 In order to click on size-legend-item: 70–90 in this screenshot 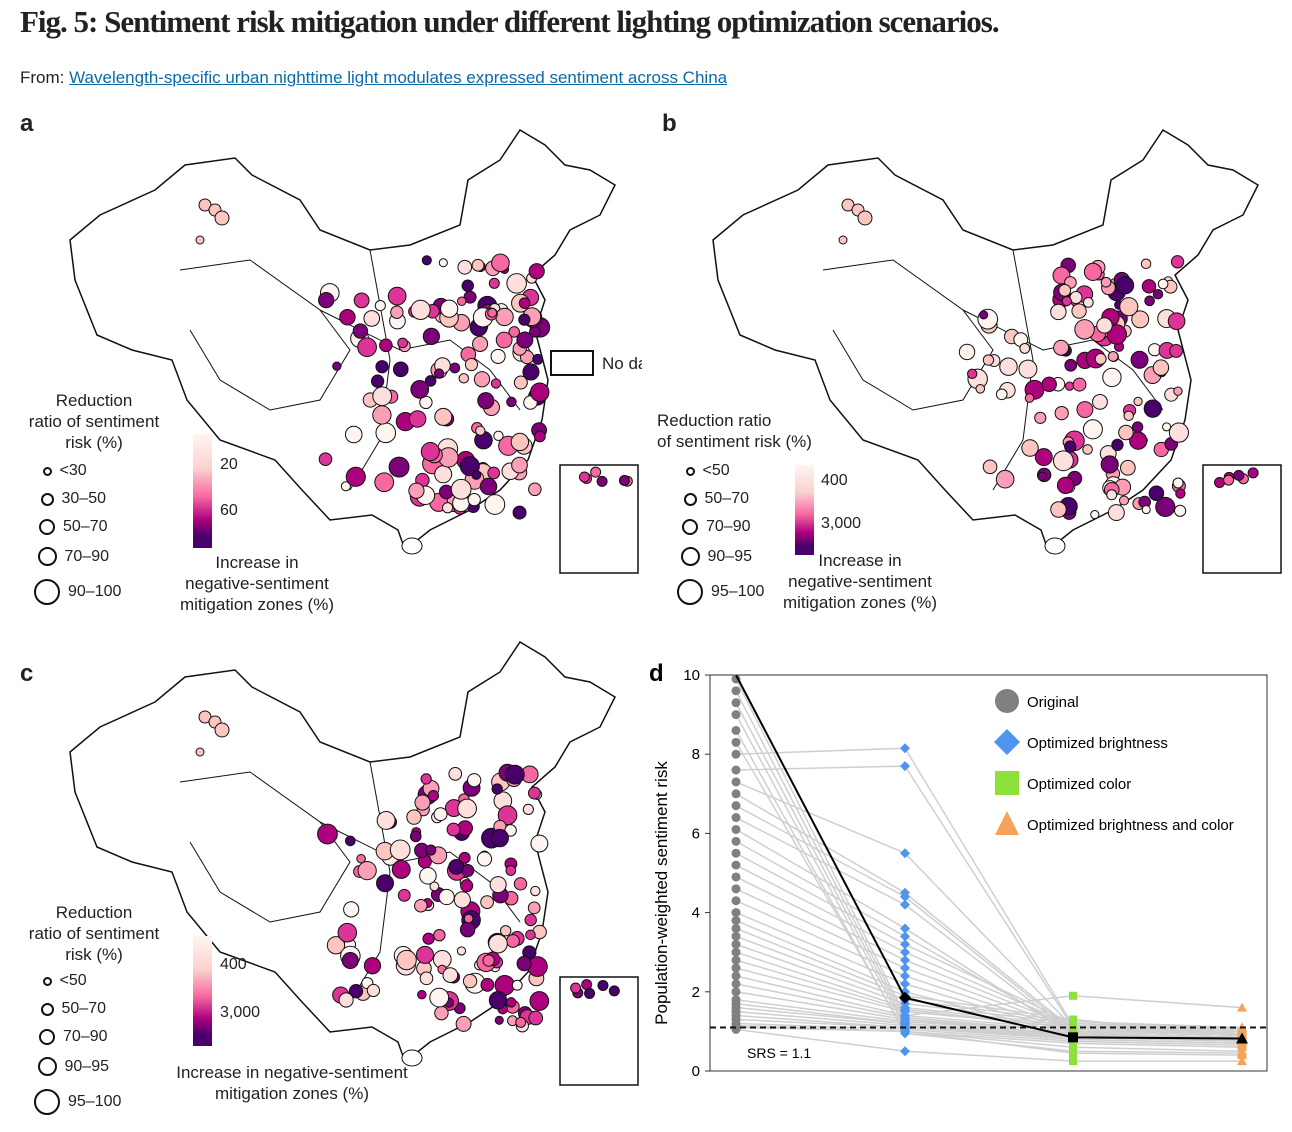, I will do `click(716, 527)`.